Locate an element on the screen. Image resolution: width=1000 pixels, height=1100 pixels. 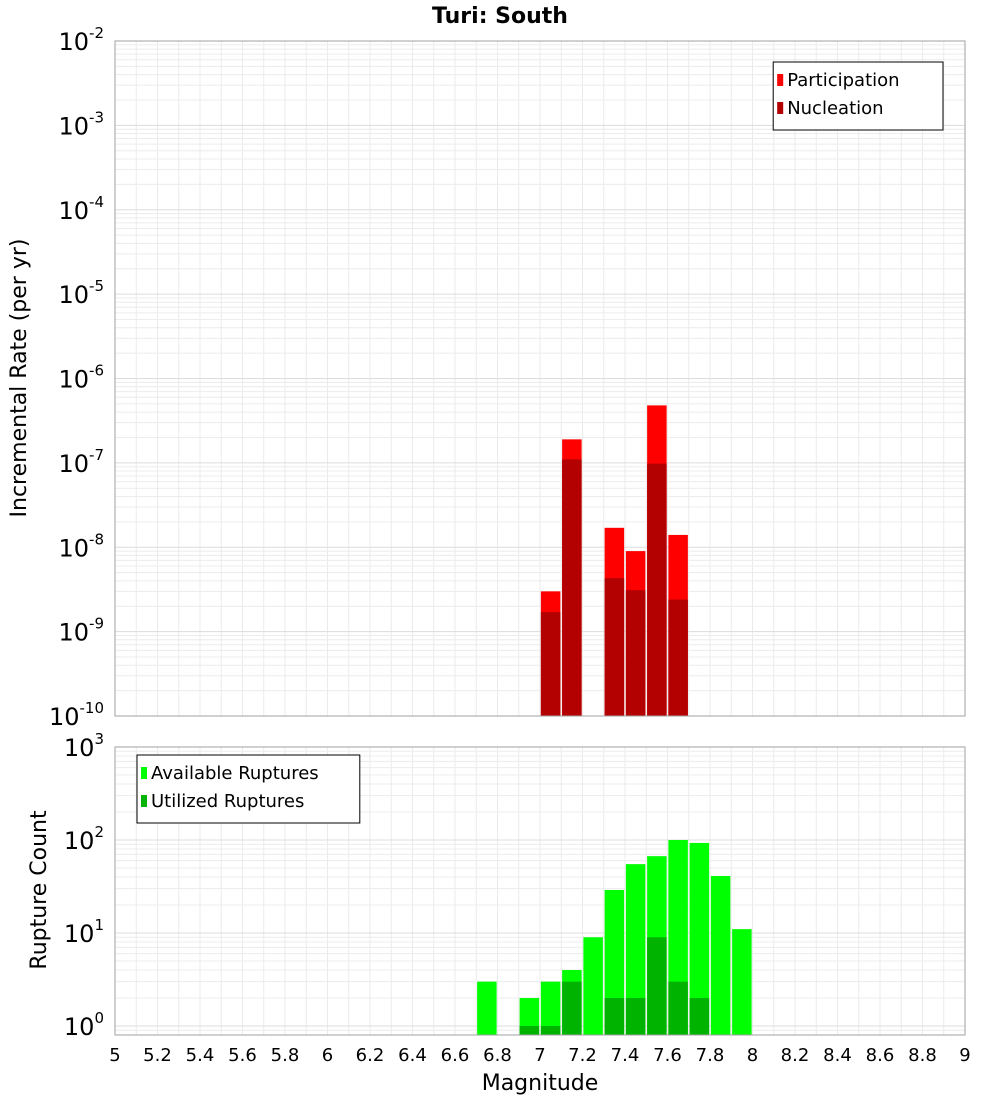
y-tick-label: 10⁰ is located at coordinates (84, 1025).